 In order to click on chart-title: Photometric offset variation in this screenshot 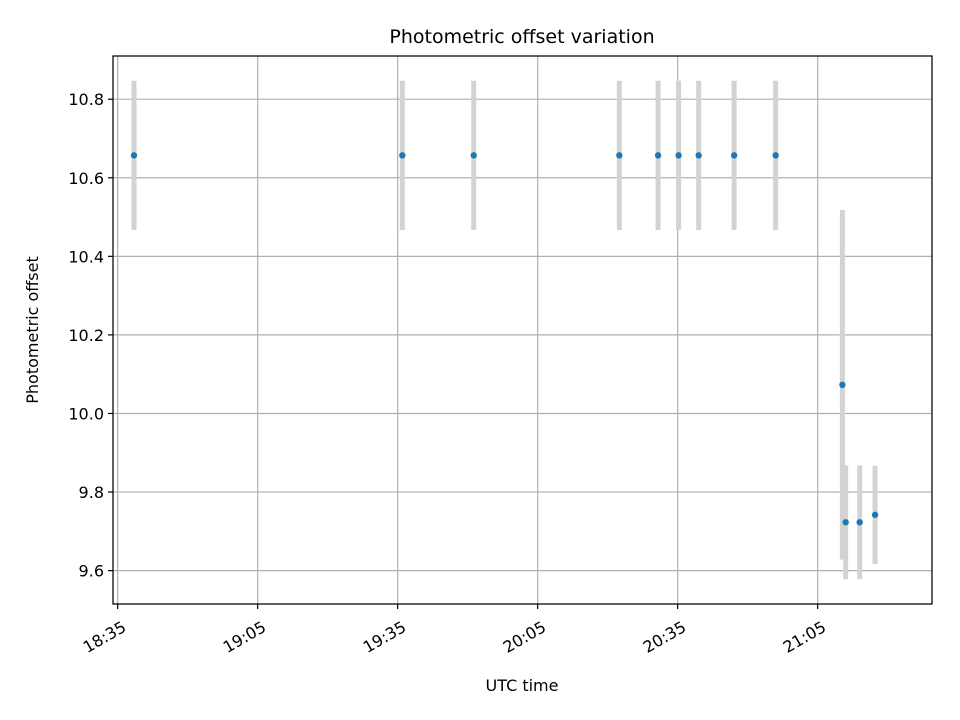, I will do `click(521, 37)`.